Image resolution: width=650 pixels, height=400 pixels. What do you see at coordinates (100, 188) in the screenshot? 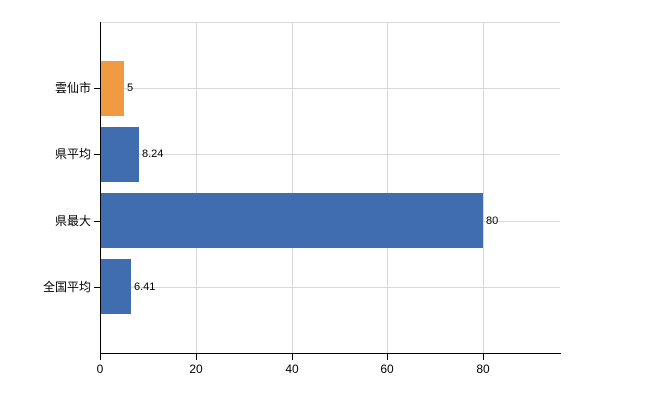
I see `y-axis-line` at bounding box center [100, 188].